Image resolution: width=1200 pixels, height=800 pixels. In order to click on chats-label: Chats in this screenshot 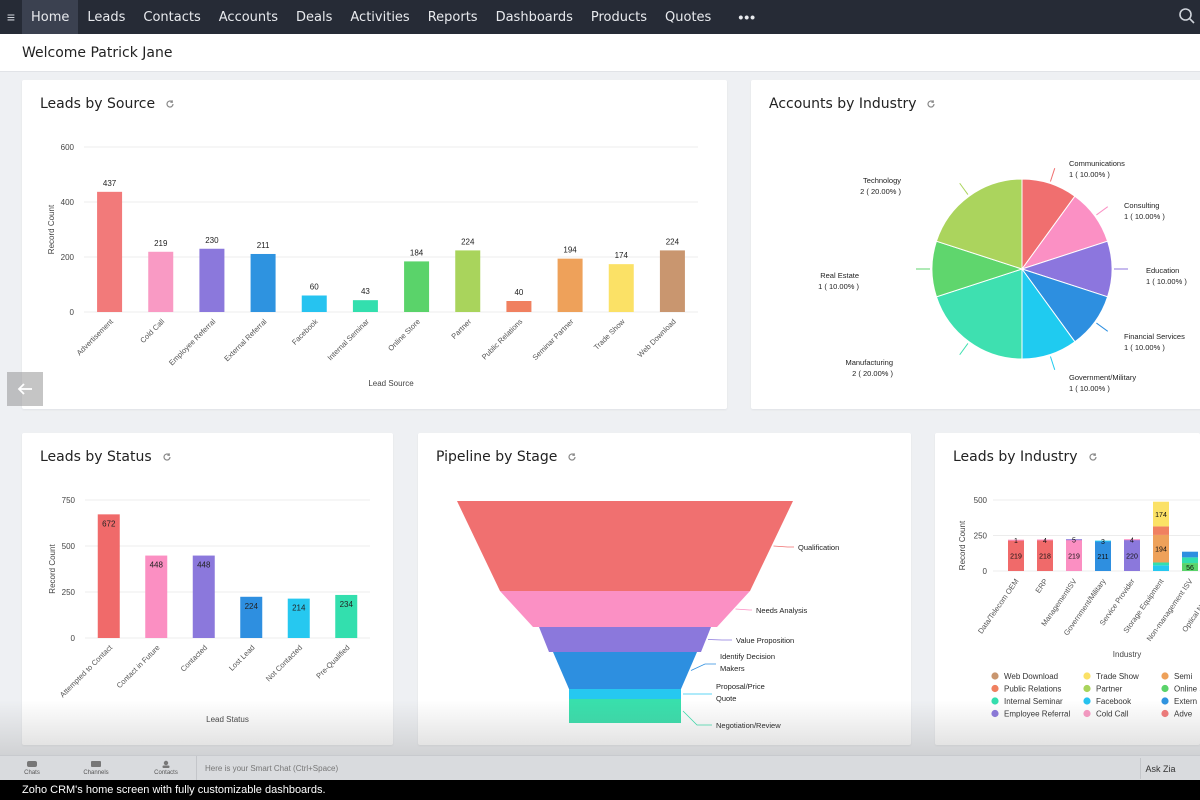, I will do `click(32, 773)`.